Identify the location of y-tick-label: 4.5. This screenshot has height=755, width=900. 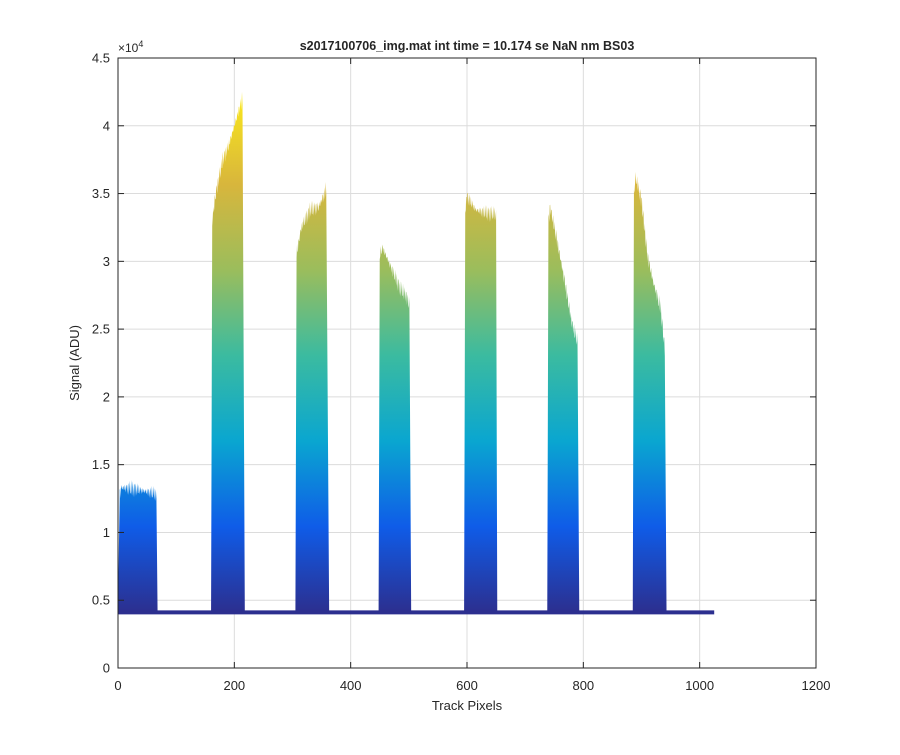
(101, 58).